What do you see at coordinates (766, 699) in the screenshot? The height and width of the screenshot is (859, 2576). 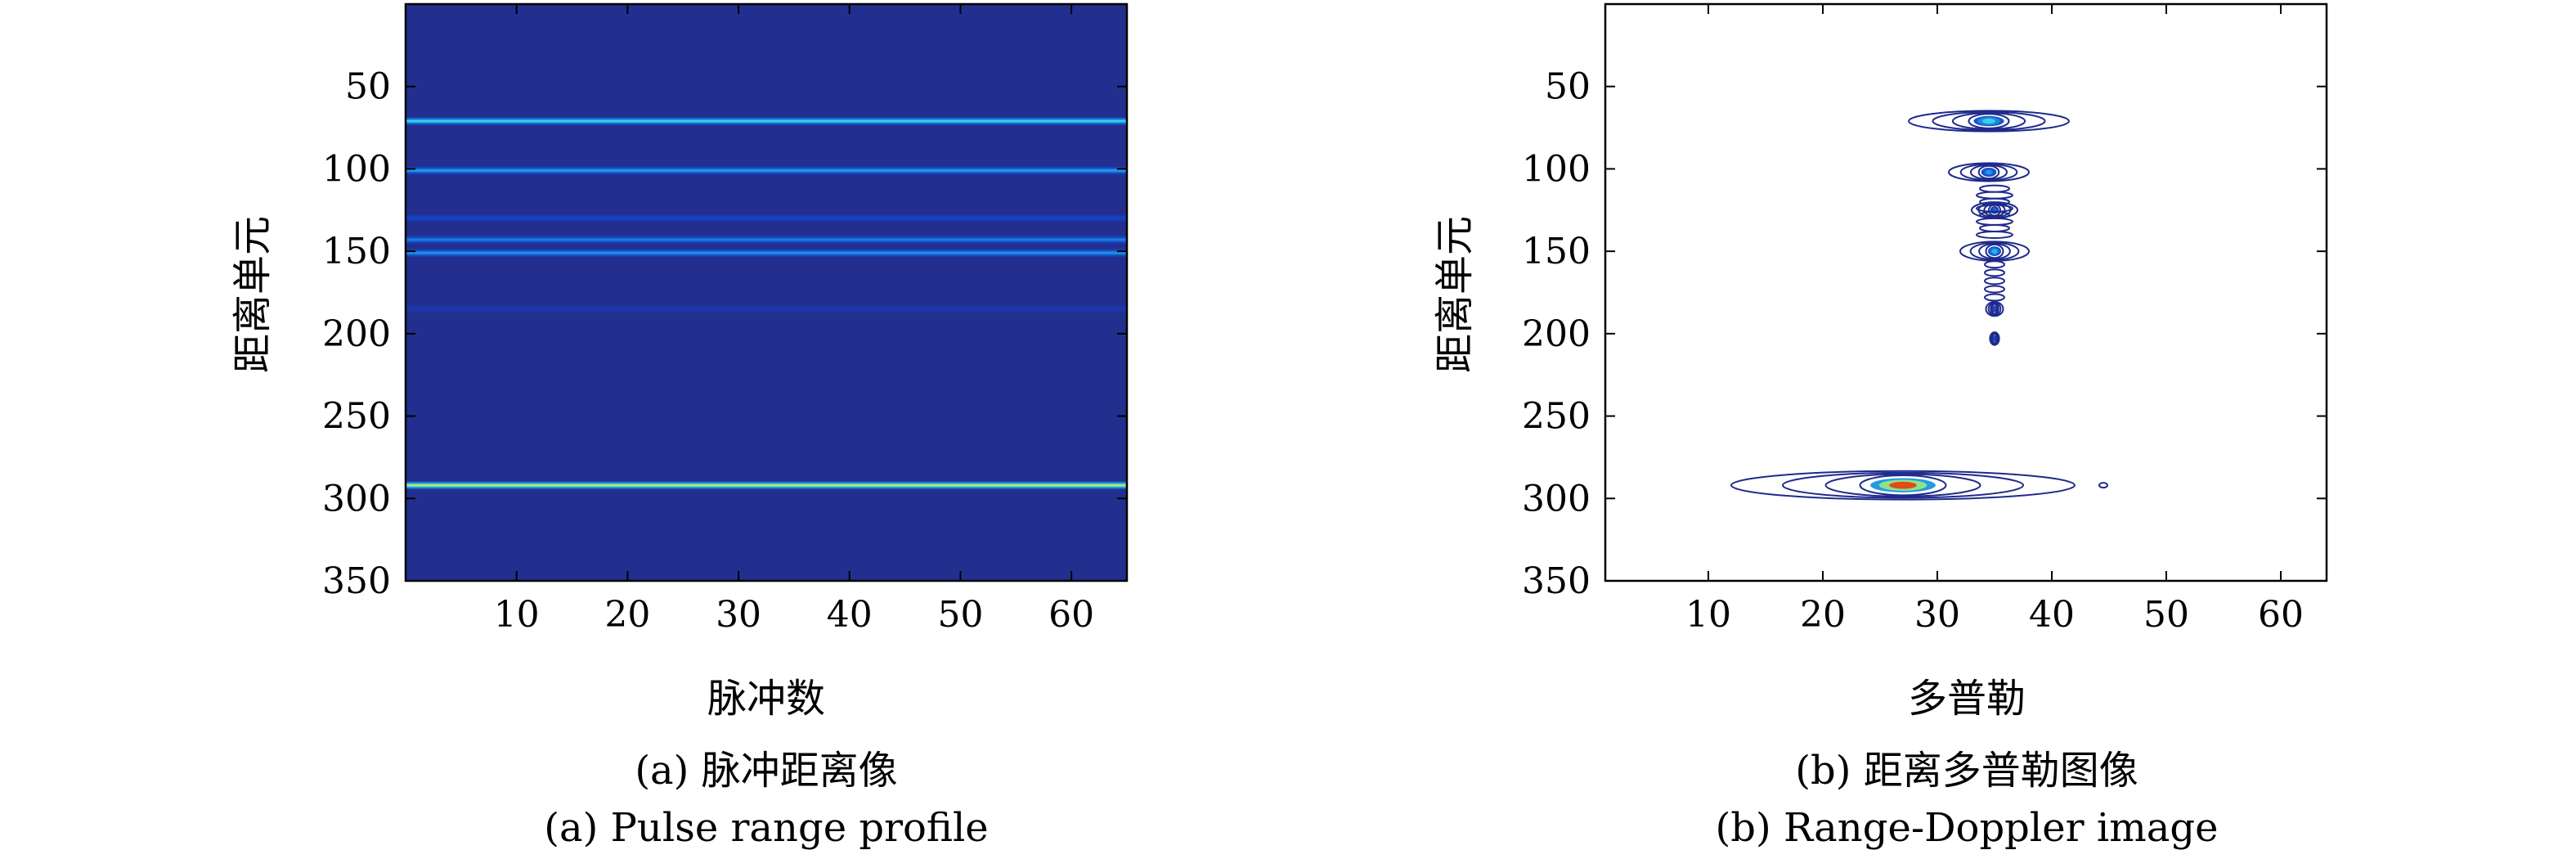 I see `panel-a-xlabel: 脉冲数` at bounding box center [766, 699].